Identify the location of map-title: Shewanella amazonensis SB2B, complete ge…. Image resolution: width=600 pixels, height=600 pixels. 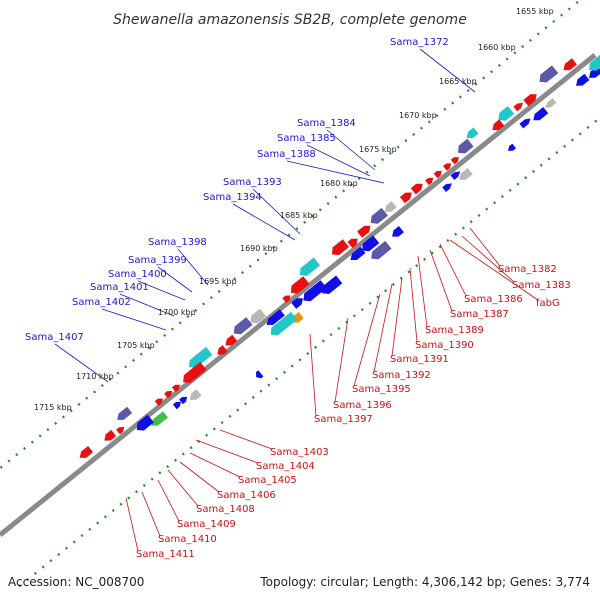
(290, 20).